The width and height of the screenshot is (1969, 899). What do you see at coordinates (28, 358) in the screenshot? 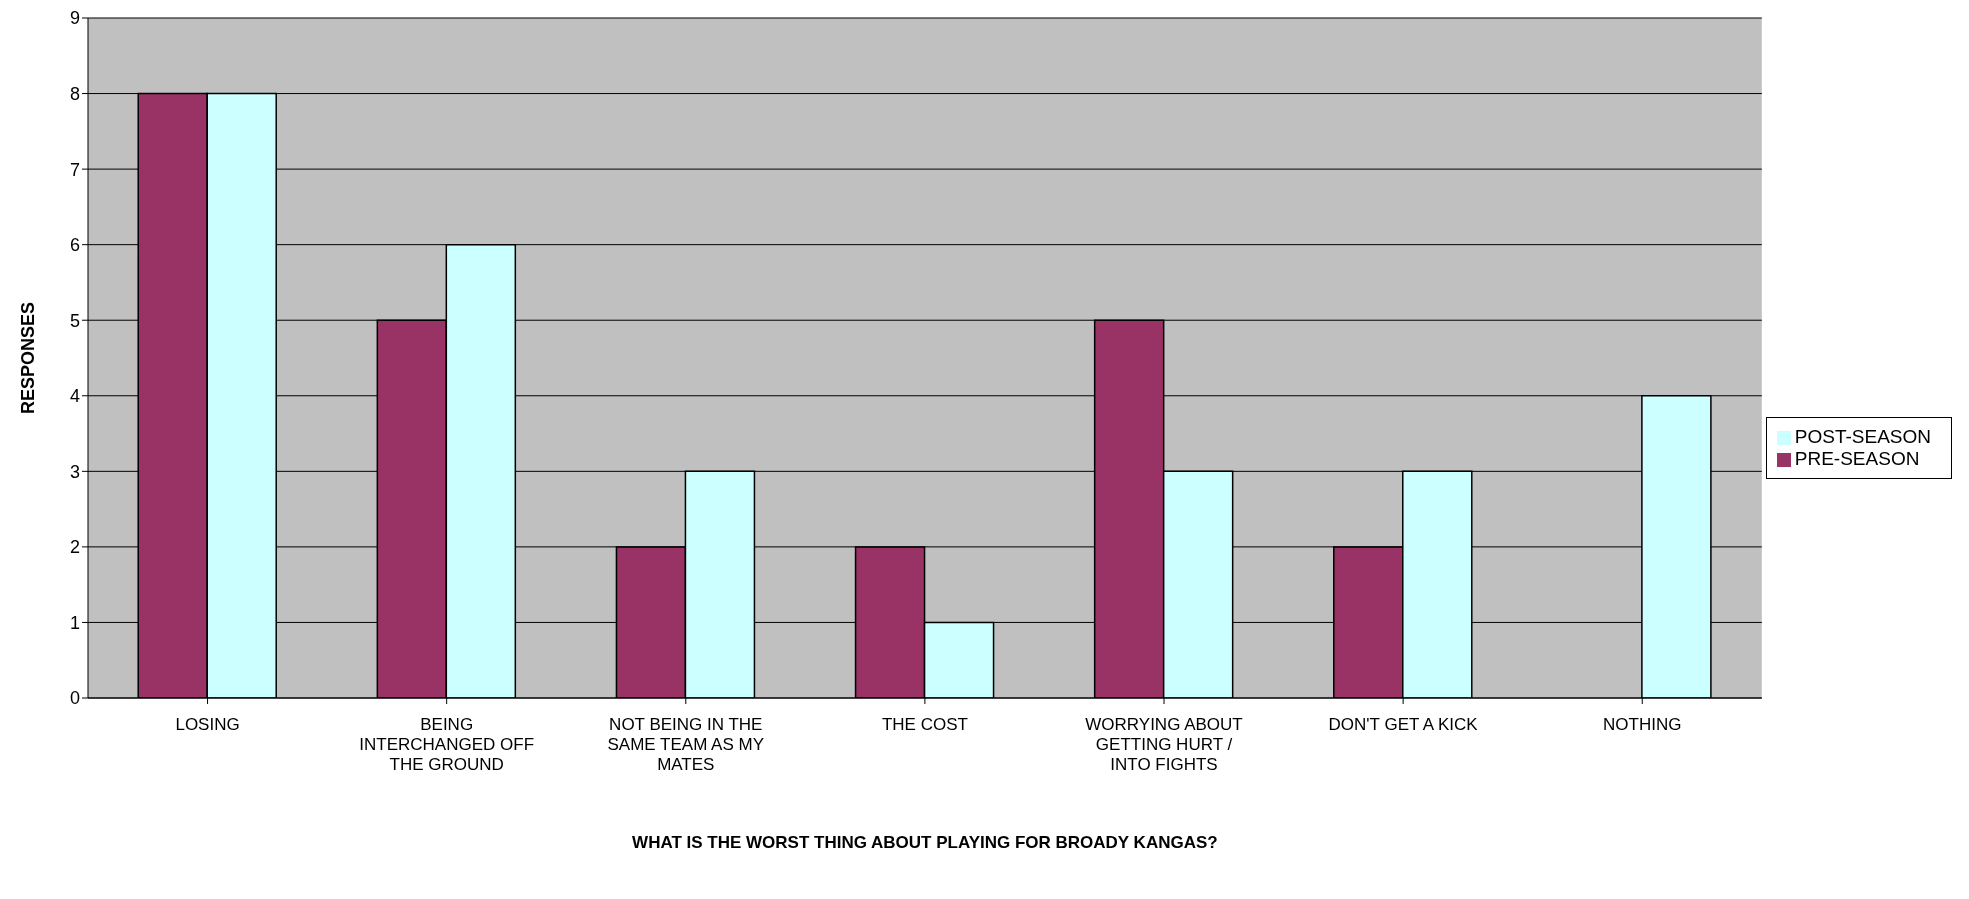
I see `y-axis-title: RESPONSES` at bounding box center [28, 358].